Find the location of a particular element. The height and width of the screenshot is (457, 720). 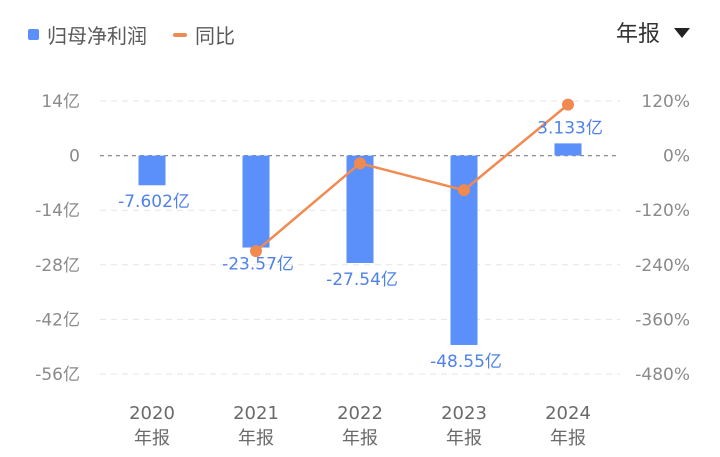

legend-item-net-profit: 归母净利润 is located at coordinates (87, 34).